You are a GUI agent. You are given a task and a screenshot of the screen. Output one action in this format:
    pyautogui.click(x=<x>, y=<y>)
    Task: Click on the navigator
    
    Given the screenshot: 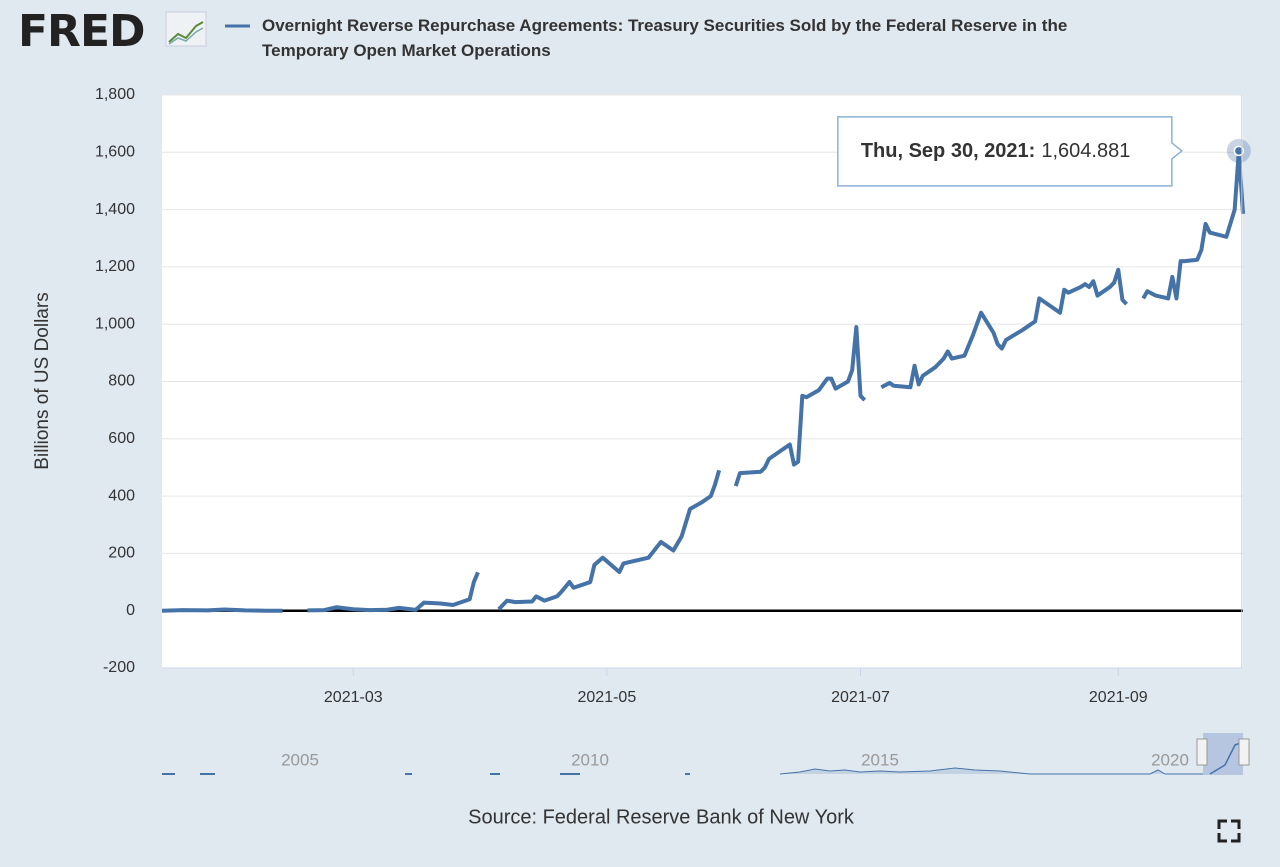 What is the action you would take?
    pyautogui.click(x=702, y=754)
    